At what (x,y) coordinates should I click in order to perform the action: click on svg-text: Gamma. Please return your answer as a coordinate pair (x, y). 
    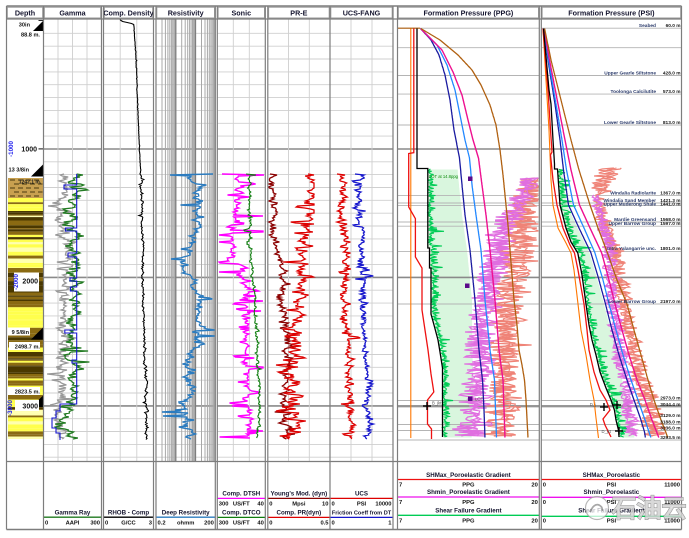
    Looking at the image, I should click on (72, 12).